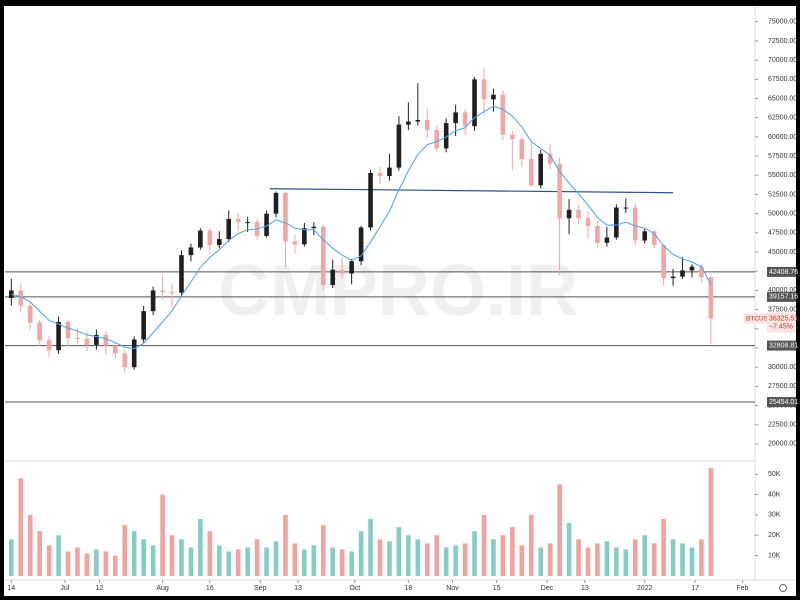 The width and height of the screenshot is (800, 600). I want to click on x-tick-label: 13, so click(298, 588).